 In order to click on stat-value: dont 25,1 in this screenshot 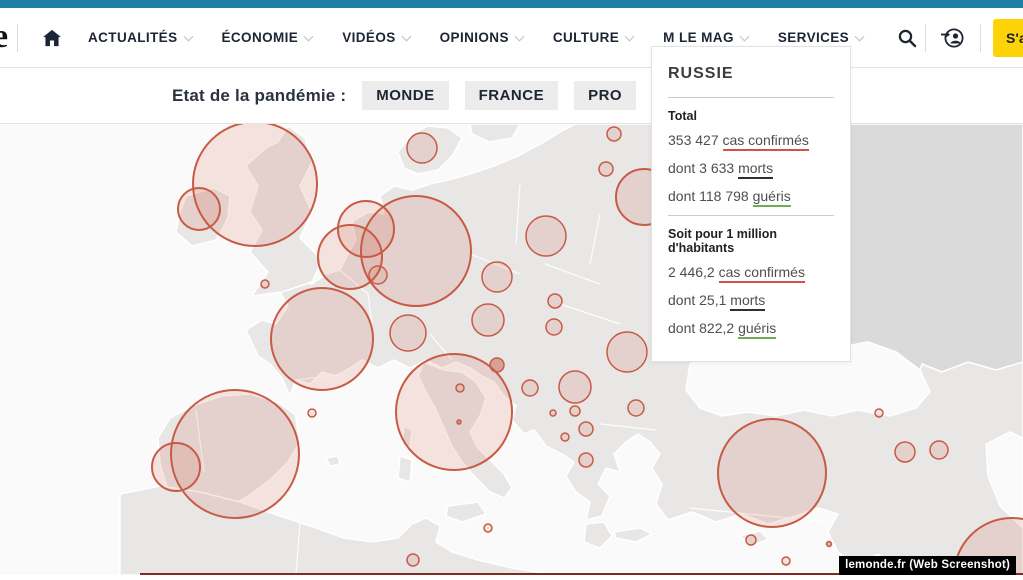, I will do `click(699, 300)`.